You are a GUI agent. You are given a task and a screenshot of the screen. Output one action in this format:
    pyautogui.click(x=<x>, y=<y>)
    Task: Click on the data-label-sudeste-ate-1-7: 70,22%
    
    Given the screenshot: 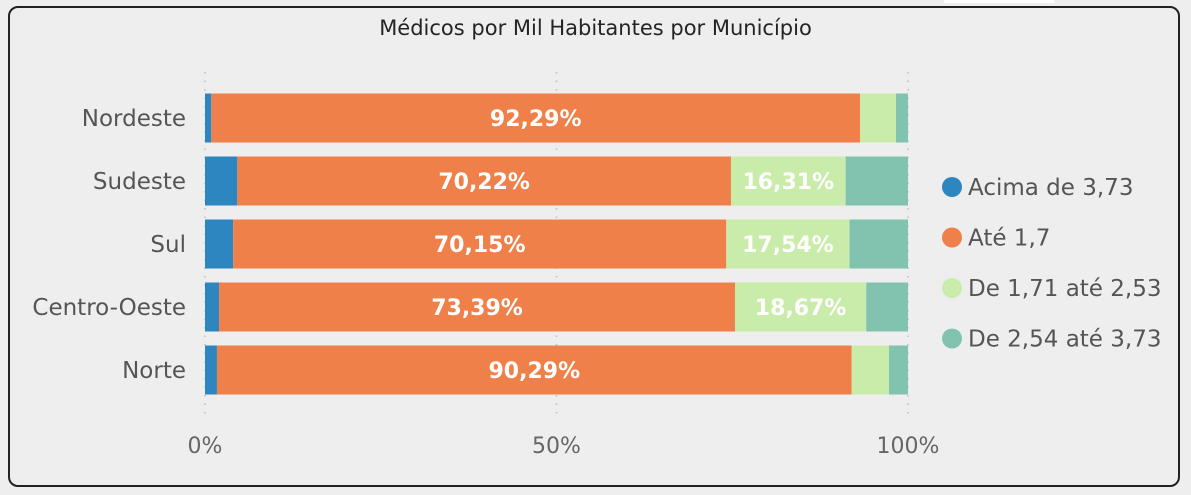 What is the action you would take?
    pyautogui.click(x=484, y=182)
    